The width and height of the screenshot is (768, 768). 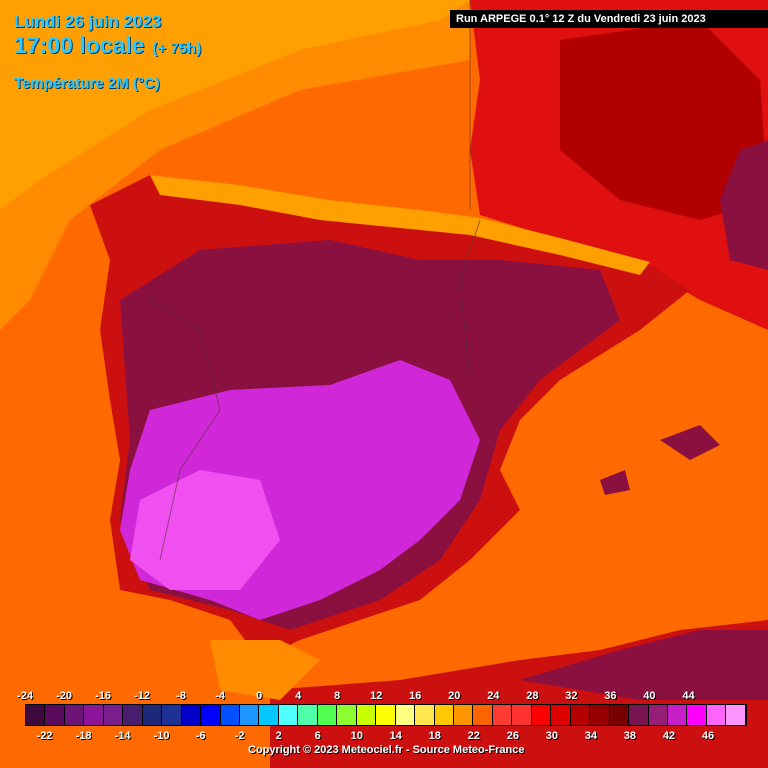 I want to click on legend-tick-bottom: -2, so click(x=239, y=736).